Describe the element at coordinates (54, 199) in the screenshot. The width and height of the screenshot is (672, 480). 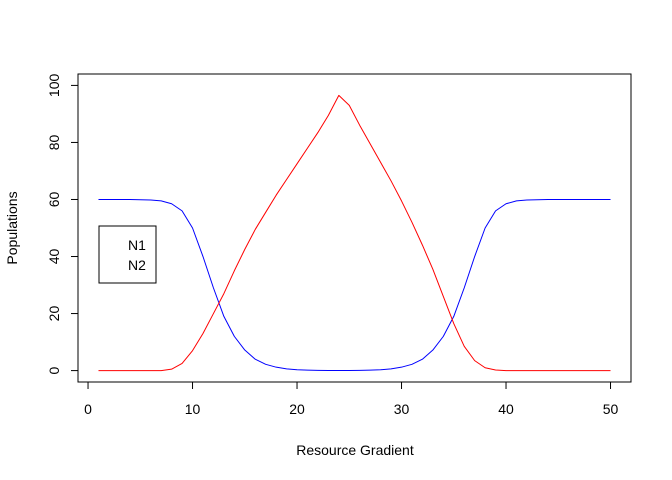
I see `y-tick-label: 60` at that location.